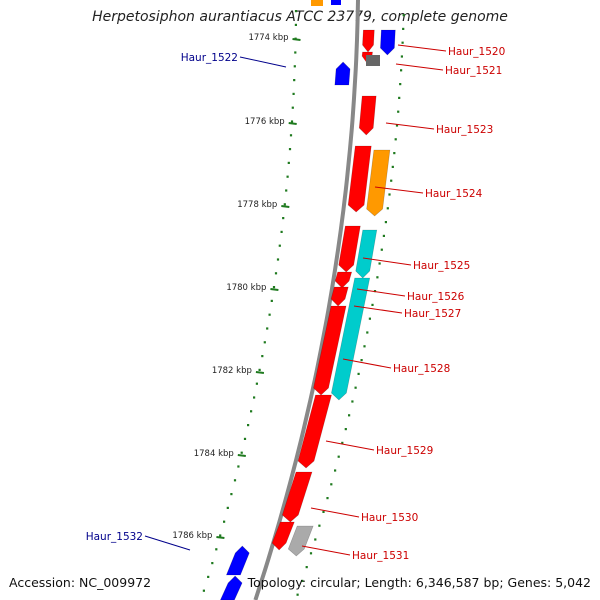  Describe the element at coordinates (473, 71) in the screenshot. I see `gene-label: Haur_1521` at that location.